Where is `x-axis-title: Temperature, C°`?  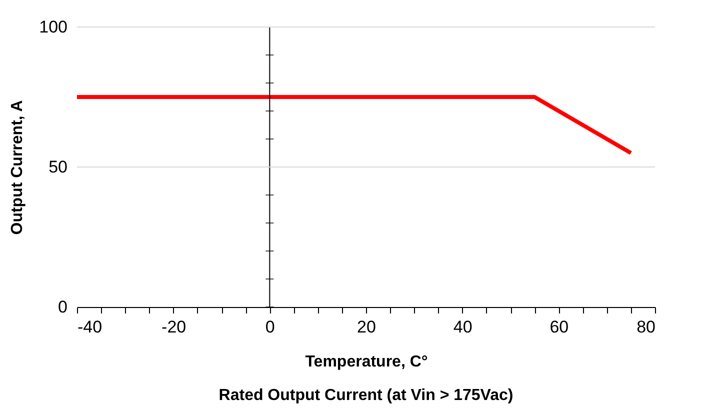
x-axis-title: Temperature, C° is located at coordinates (366, 362).